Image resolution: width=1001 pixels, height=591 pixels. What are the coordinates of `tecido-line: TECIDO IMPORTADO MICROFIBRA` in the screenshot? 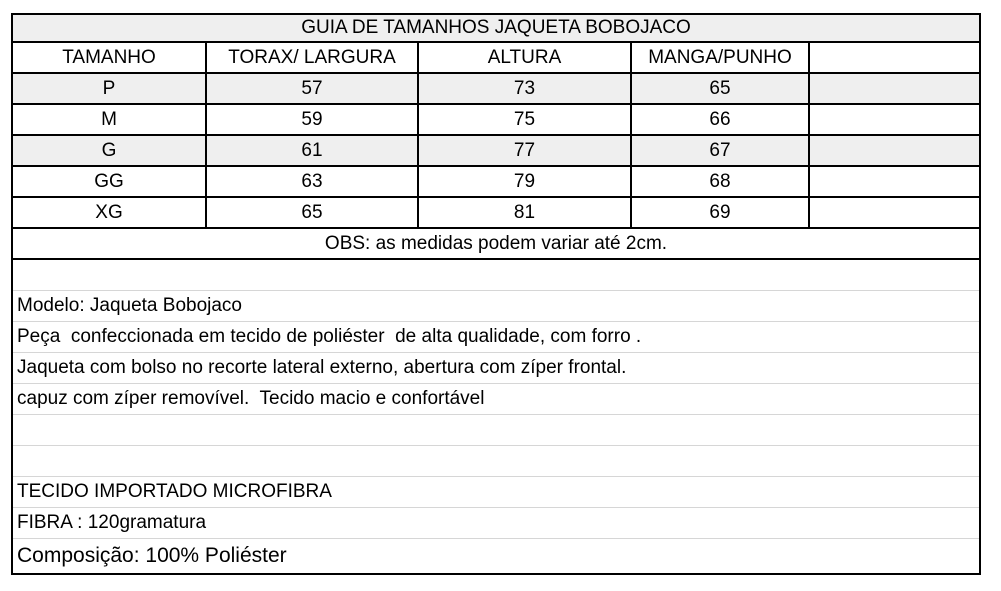 It's located at (496, 492).